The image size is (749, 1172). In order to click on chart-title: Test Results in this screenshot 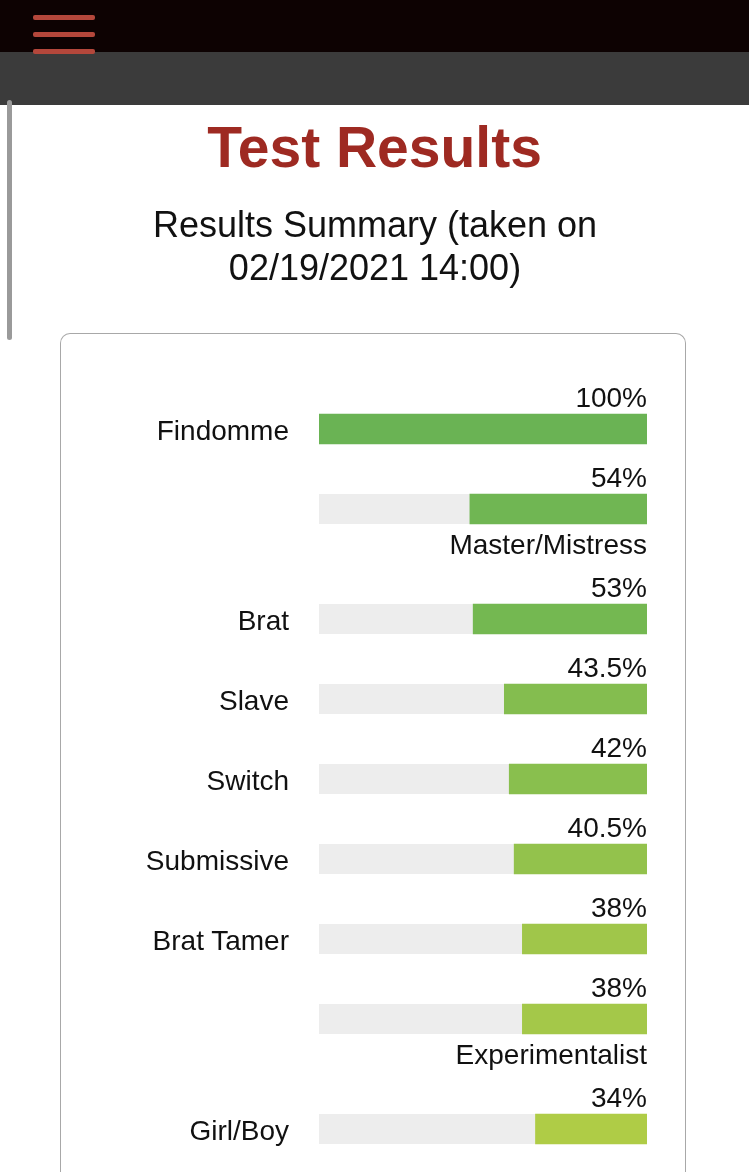, I will do `click(374, 147)`.